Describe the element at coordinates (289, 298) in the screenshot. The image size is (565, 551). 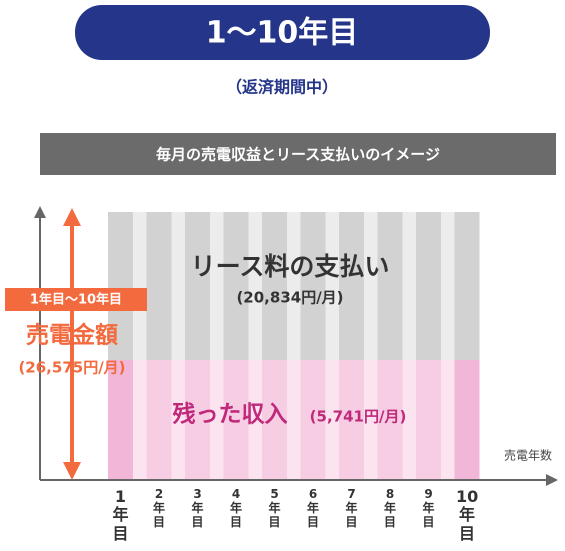
I see `lease-amount: (20,834円/月)` at that location.